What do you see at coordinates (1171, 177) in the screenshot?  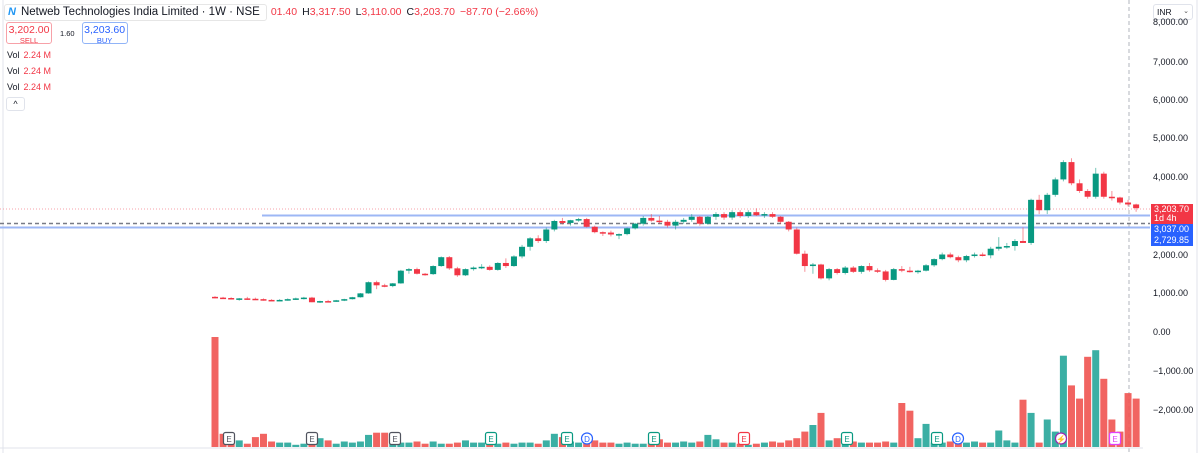 I see `axis-tick-label: 4,000.00` at bounding box center [1171, 177].